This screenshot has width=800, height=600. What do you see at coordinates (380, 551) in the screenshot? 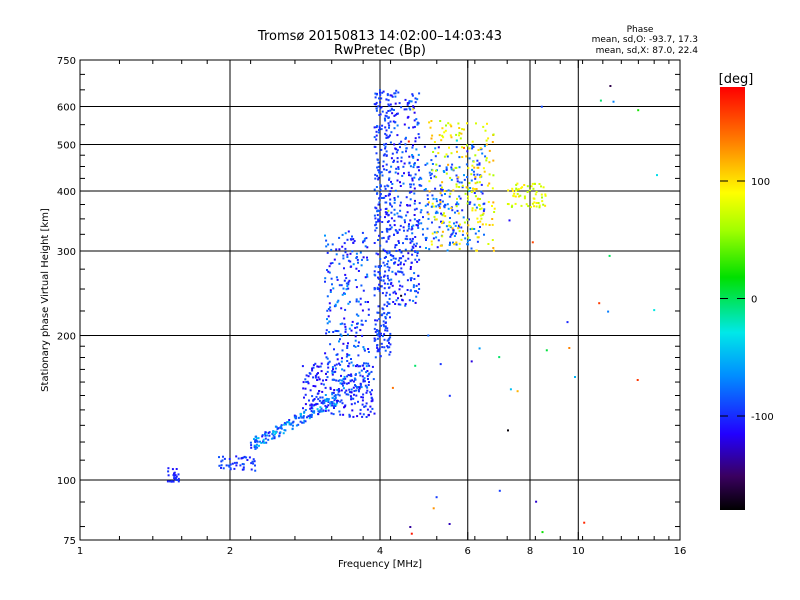
I see `x-tick-label: 4` at bounding box center [380, 551].